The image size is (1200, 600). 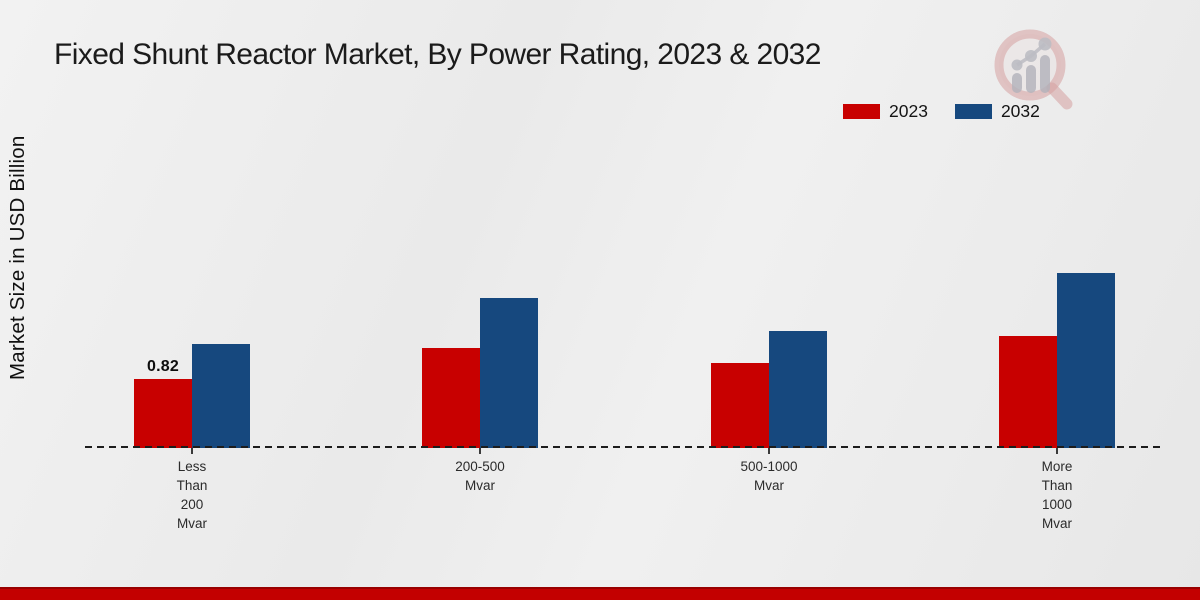 I want to click on bar-value-label: 0.82, so click(x=163, y=366).